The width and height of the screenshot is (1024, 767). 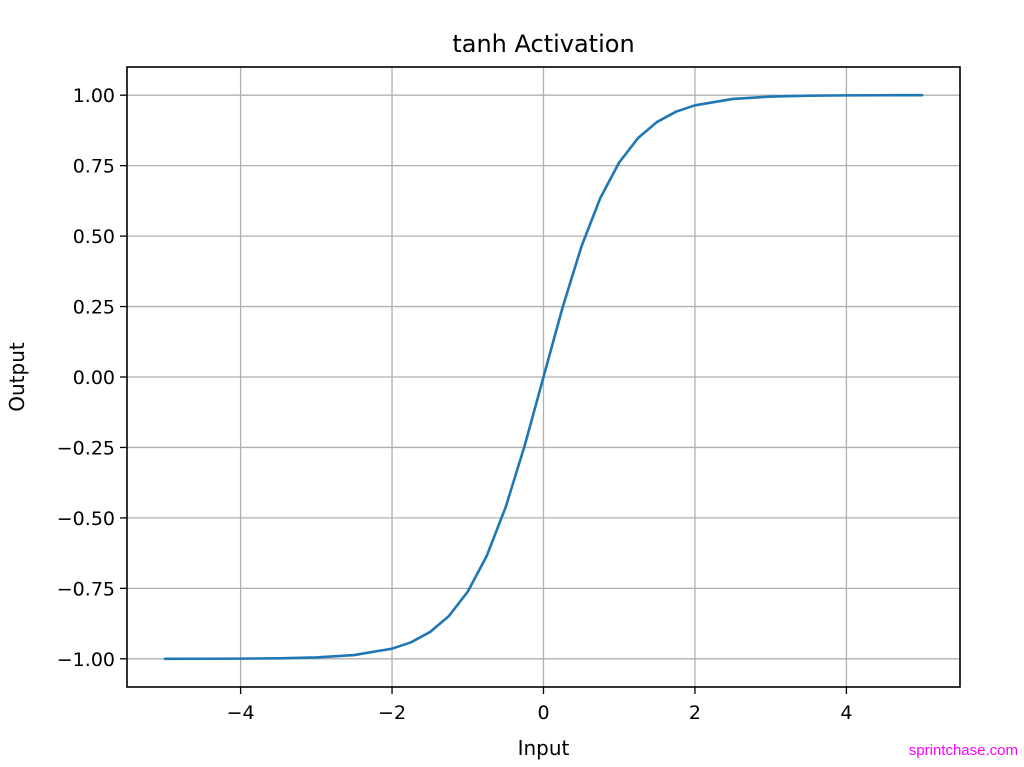 What do you see at coordinates (17, 377) in the screenshot?
I see `y-axis-label: Output` at bounding box center [17, 377].